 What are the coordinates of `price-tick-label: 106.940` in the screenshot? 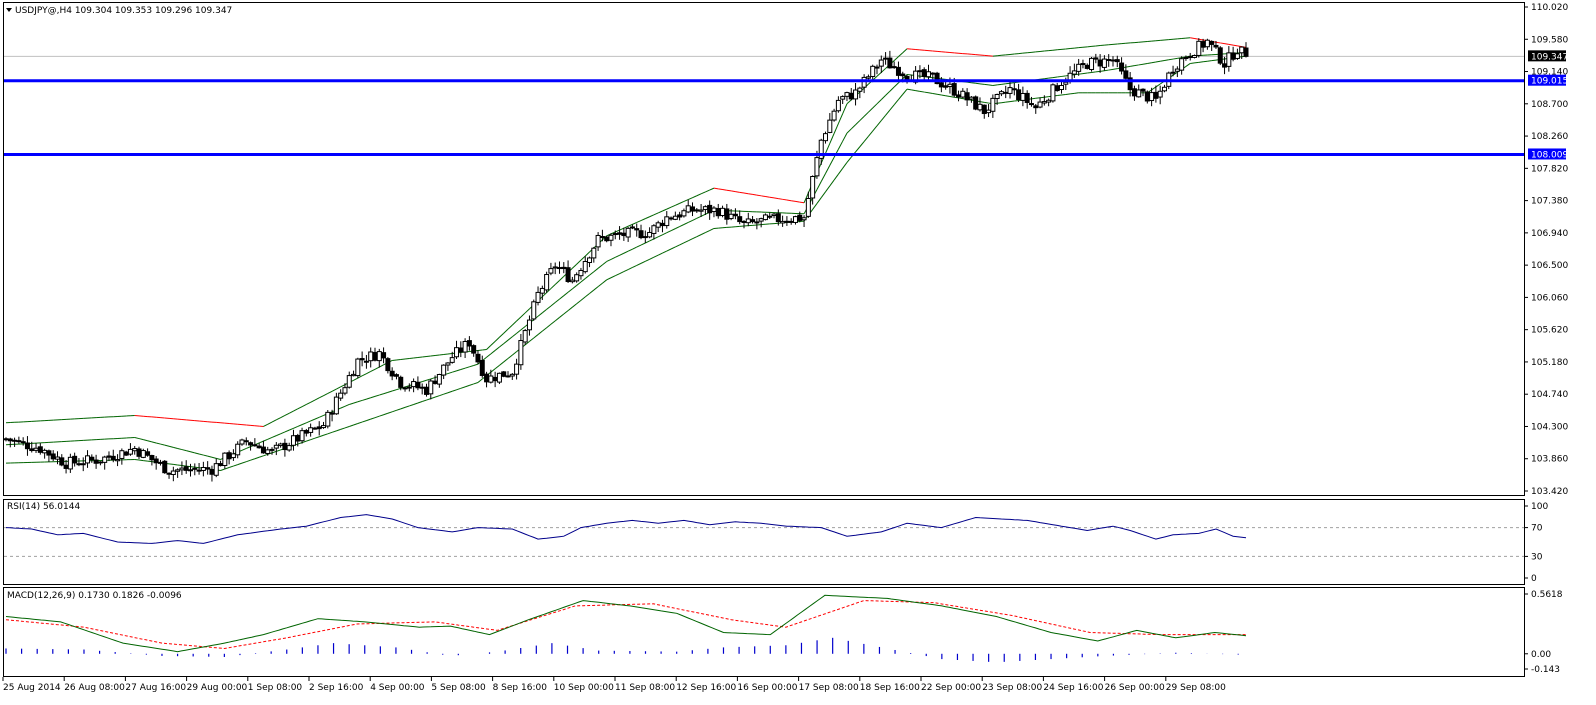 It's located at (1549, 234).